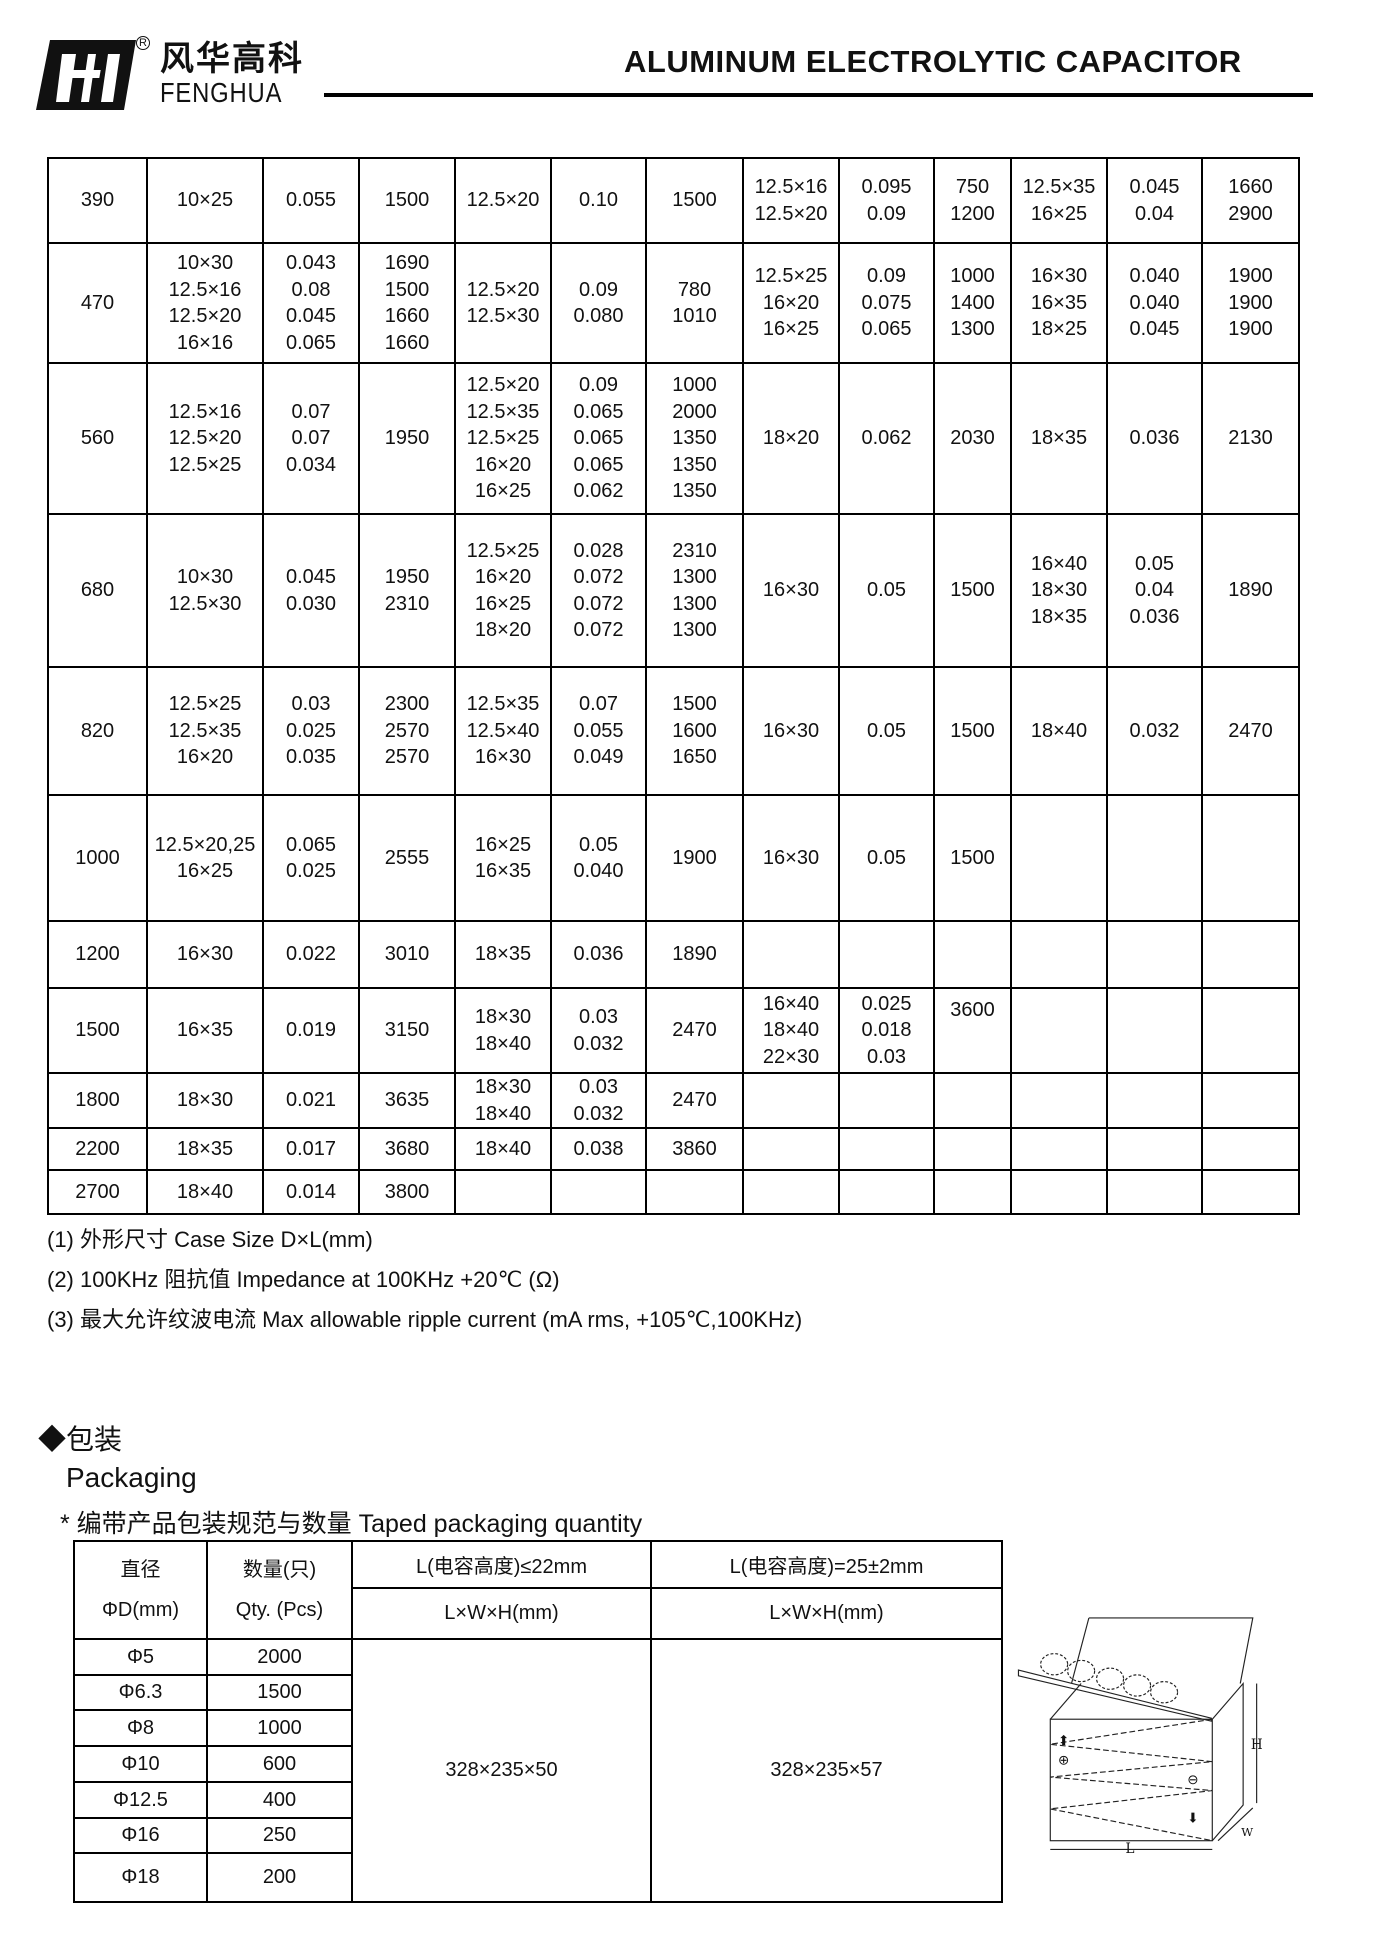 The height and width of the screenshot is (1939, 1386). Describe the element at coordinates (503, 200) in the screenshot. I see `spec-cell: 12.5×20` at that location.